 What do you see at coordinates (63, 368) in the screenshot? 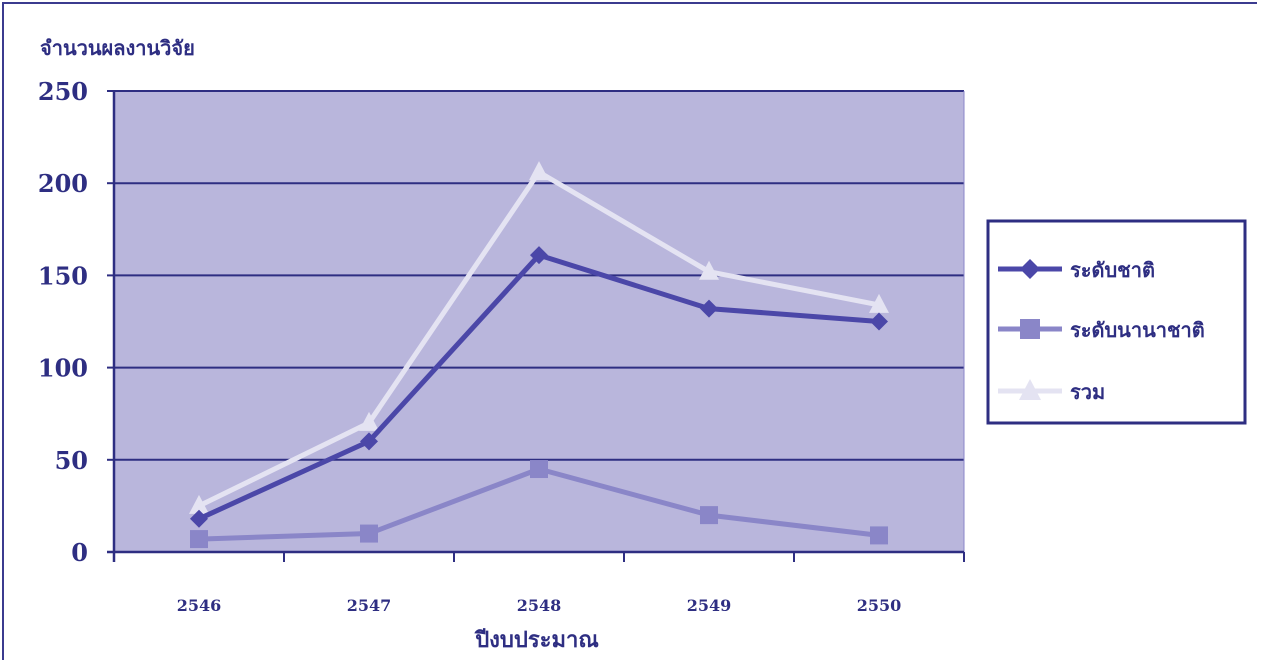
I see `y-tick-label: 100` at bounding box center [63, 368].